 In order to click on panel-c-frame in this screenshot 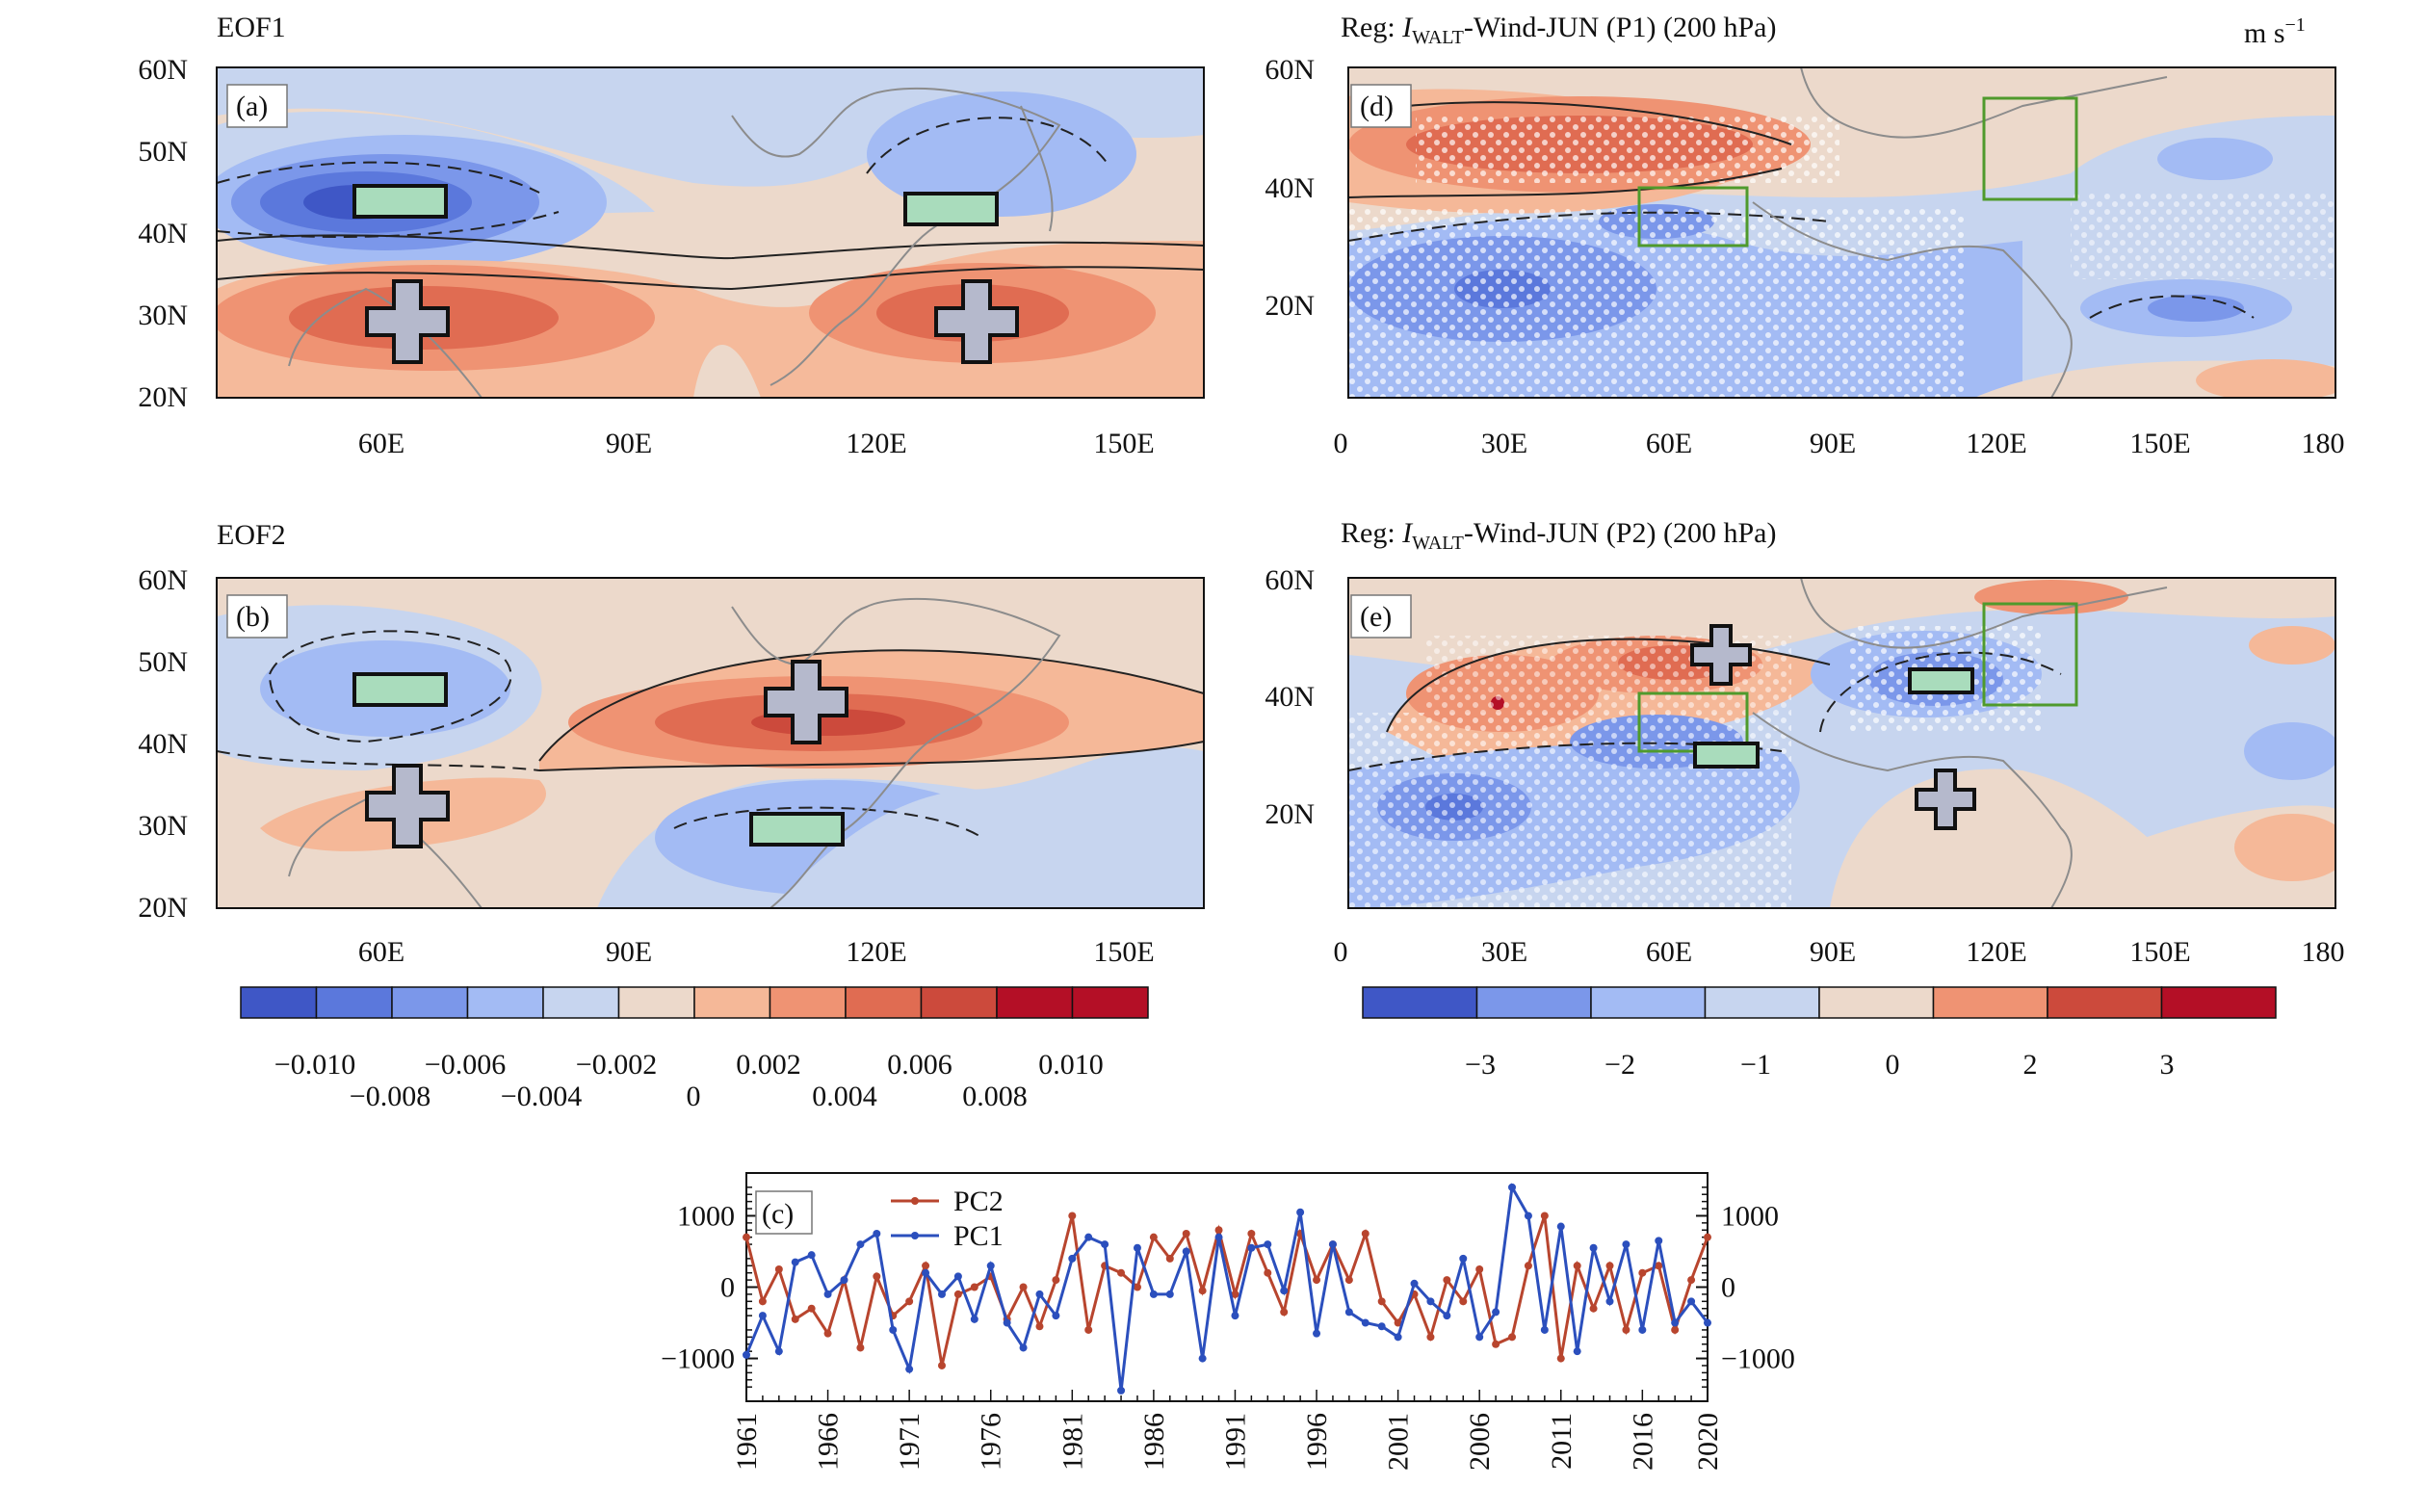, I will do `click(1227, 1287)`.